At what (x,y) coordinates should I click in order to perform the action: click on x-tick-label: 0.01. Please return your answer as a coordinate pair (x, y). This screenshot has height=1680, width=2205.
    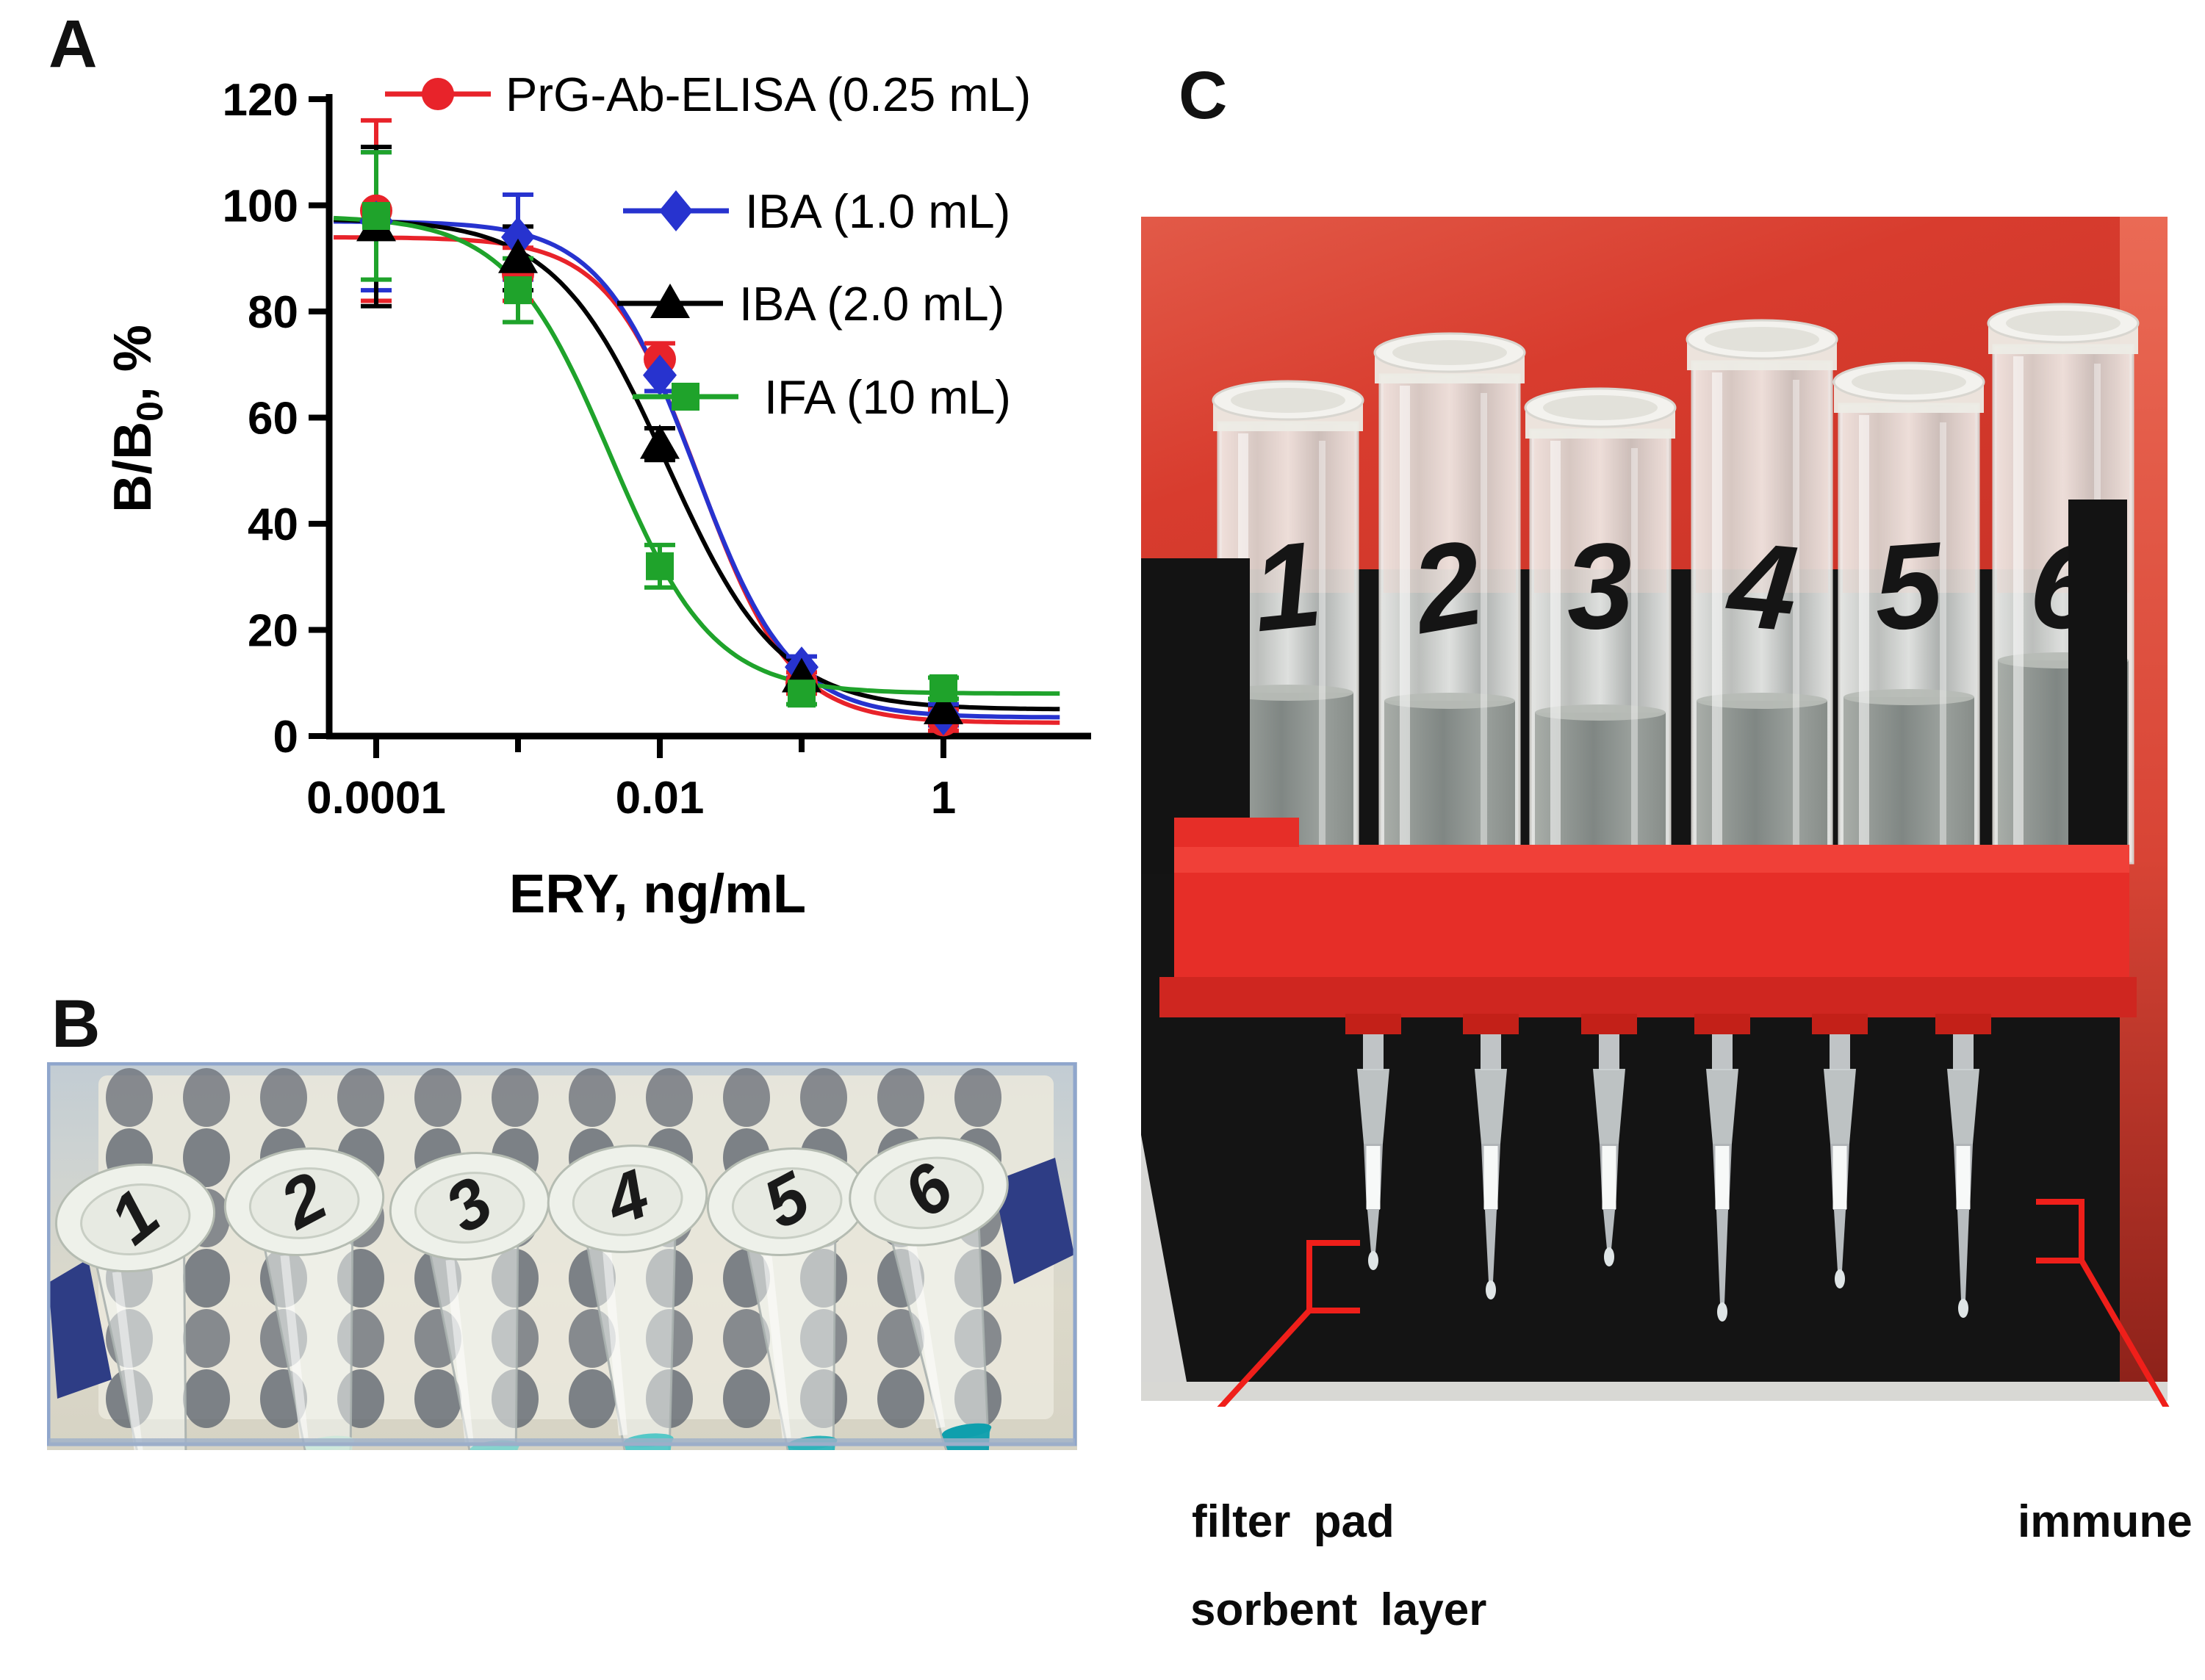
    Looking at the image, I should click on (660, 798).